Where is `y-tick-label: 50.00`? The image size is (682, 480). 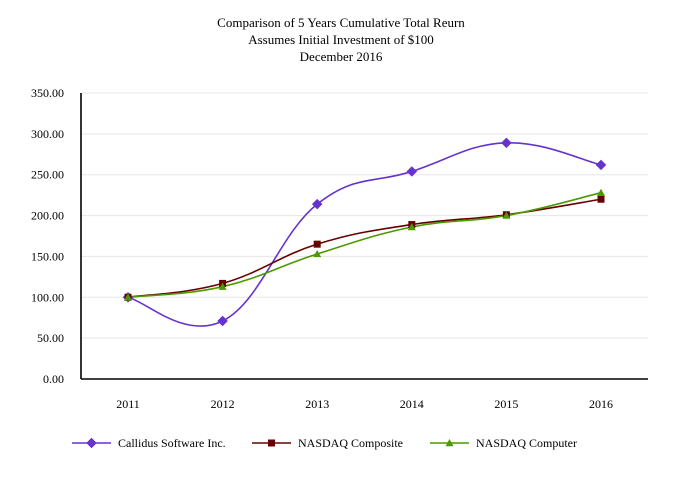
y-tick-label: 50.00 is located at coordinates (50, 338).